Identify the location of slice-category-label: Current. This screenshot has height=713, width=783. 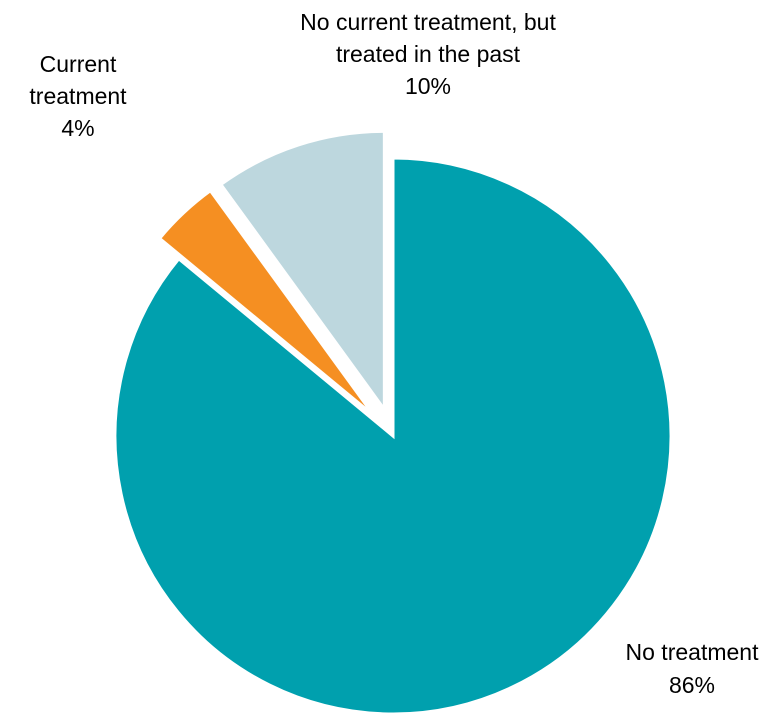
(78, 64).